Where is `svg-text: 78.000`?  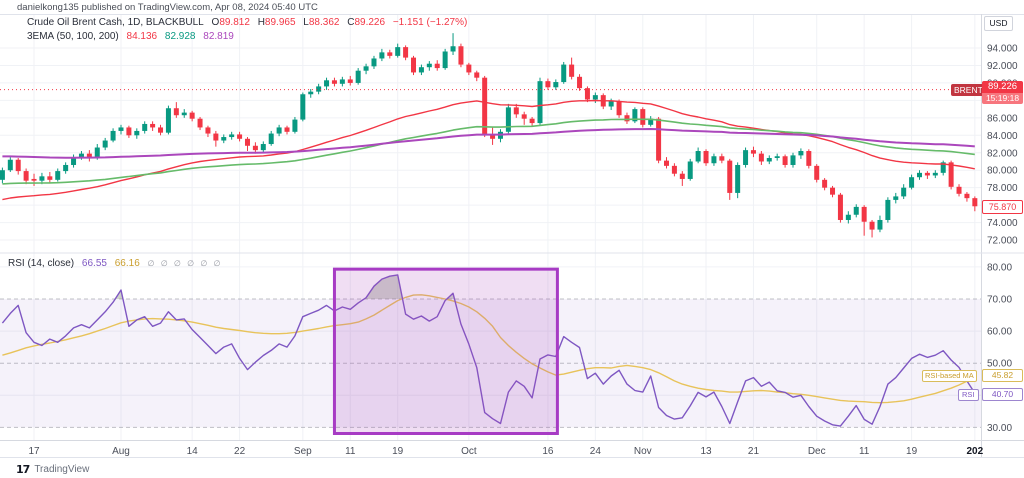 svg-text: 78.000 is located at coordinates (1002, 188).